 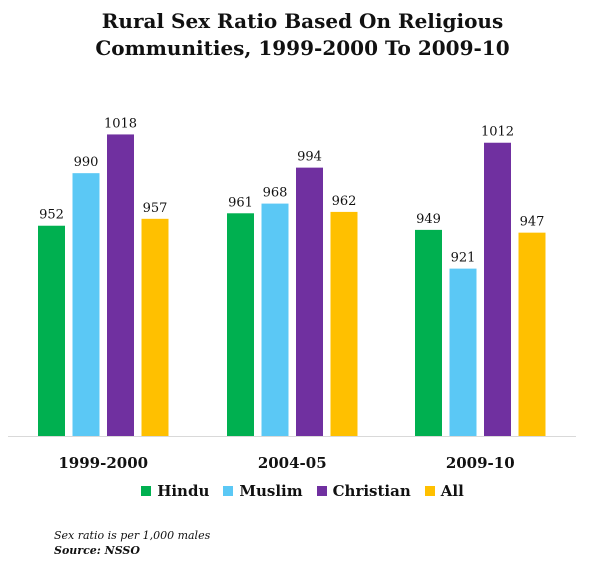 What do you see at coordinates (132, 535) in the screenshot?
I see `footnote: Sex ratio is per 1,000 males` at bounding box center [132, 535].